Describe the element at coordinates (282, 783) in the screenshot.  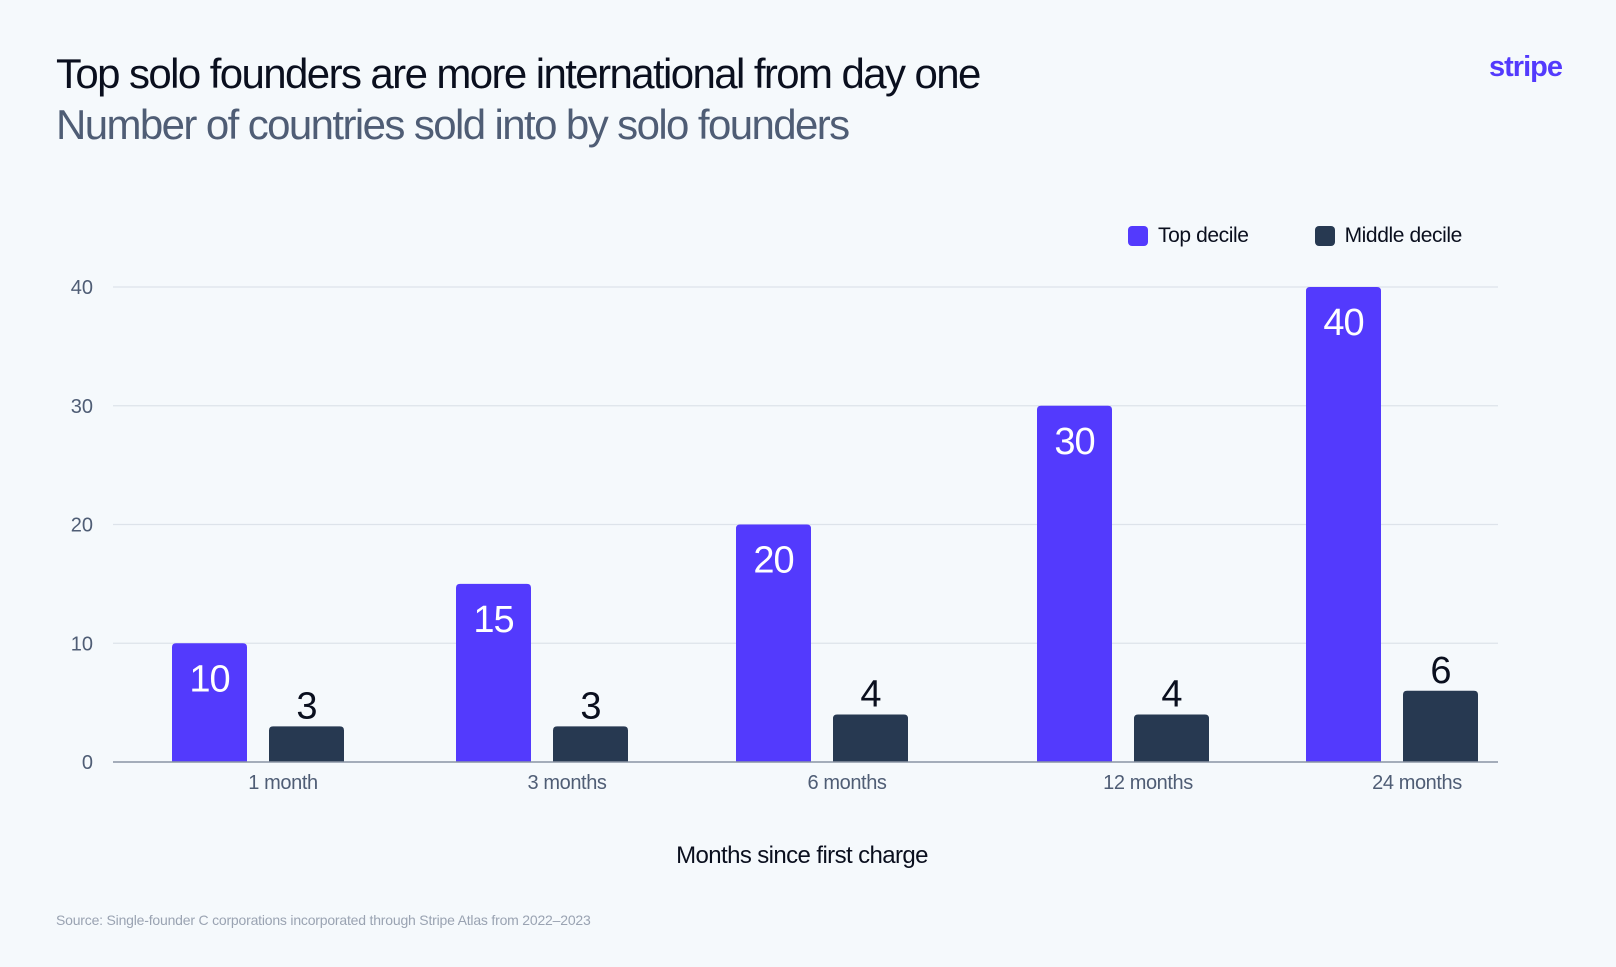
I see `x-tick-label: 1 month` at that location.